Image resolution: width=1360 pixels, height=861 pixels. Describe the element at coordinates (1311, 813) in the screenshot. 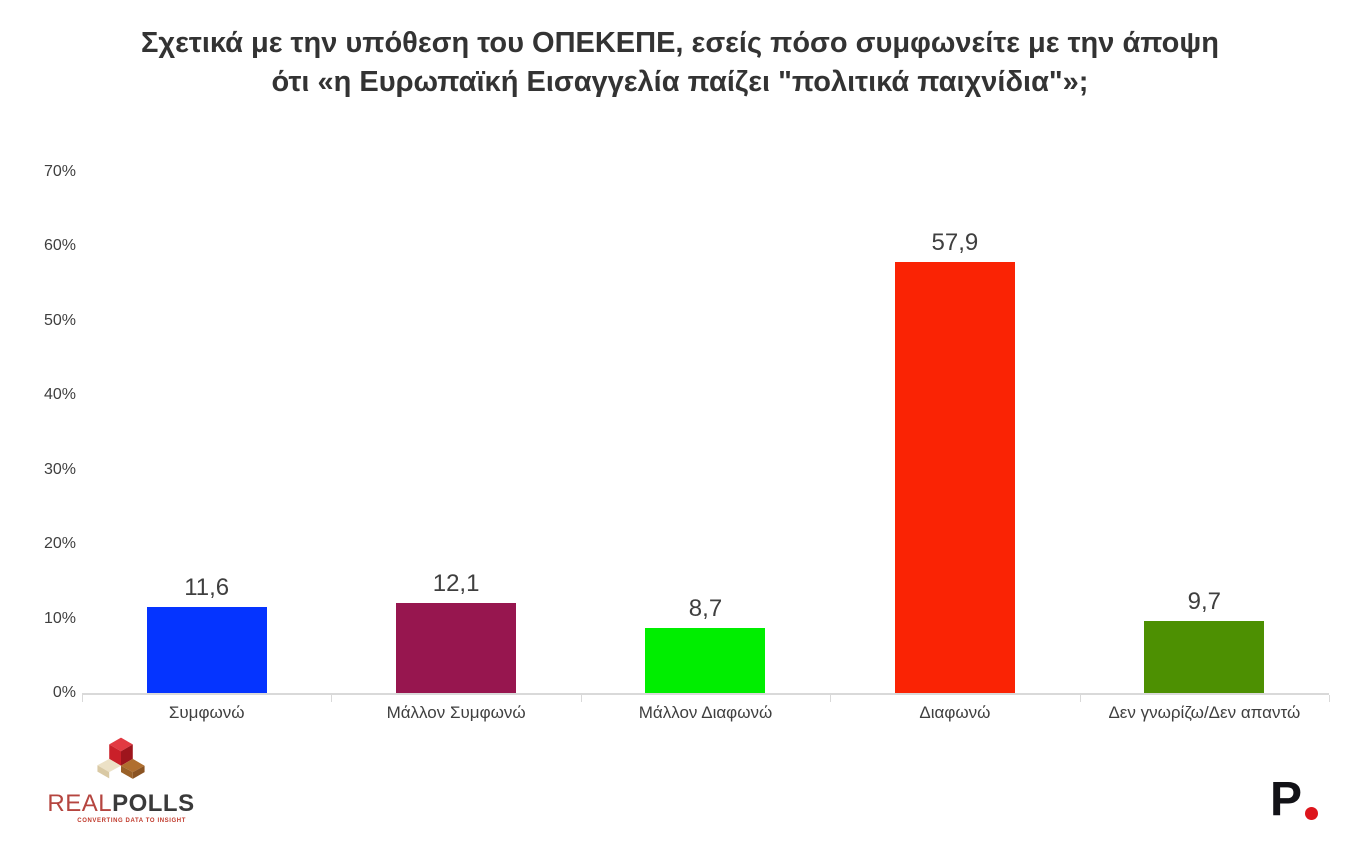

I see `red-dot-icon` at that location.